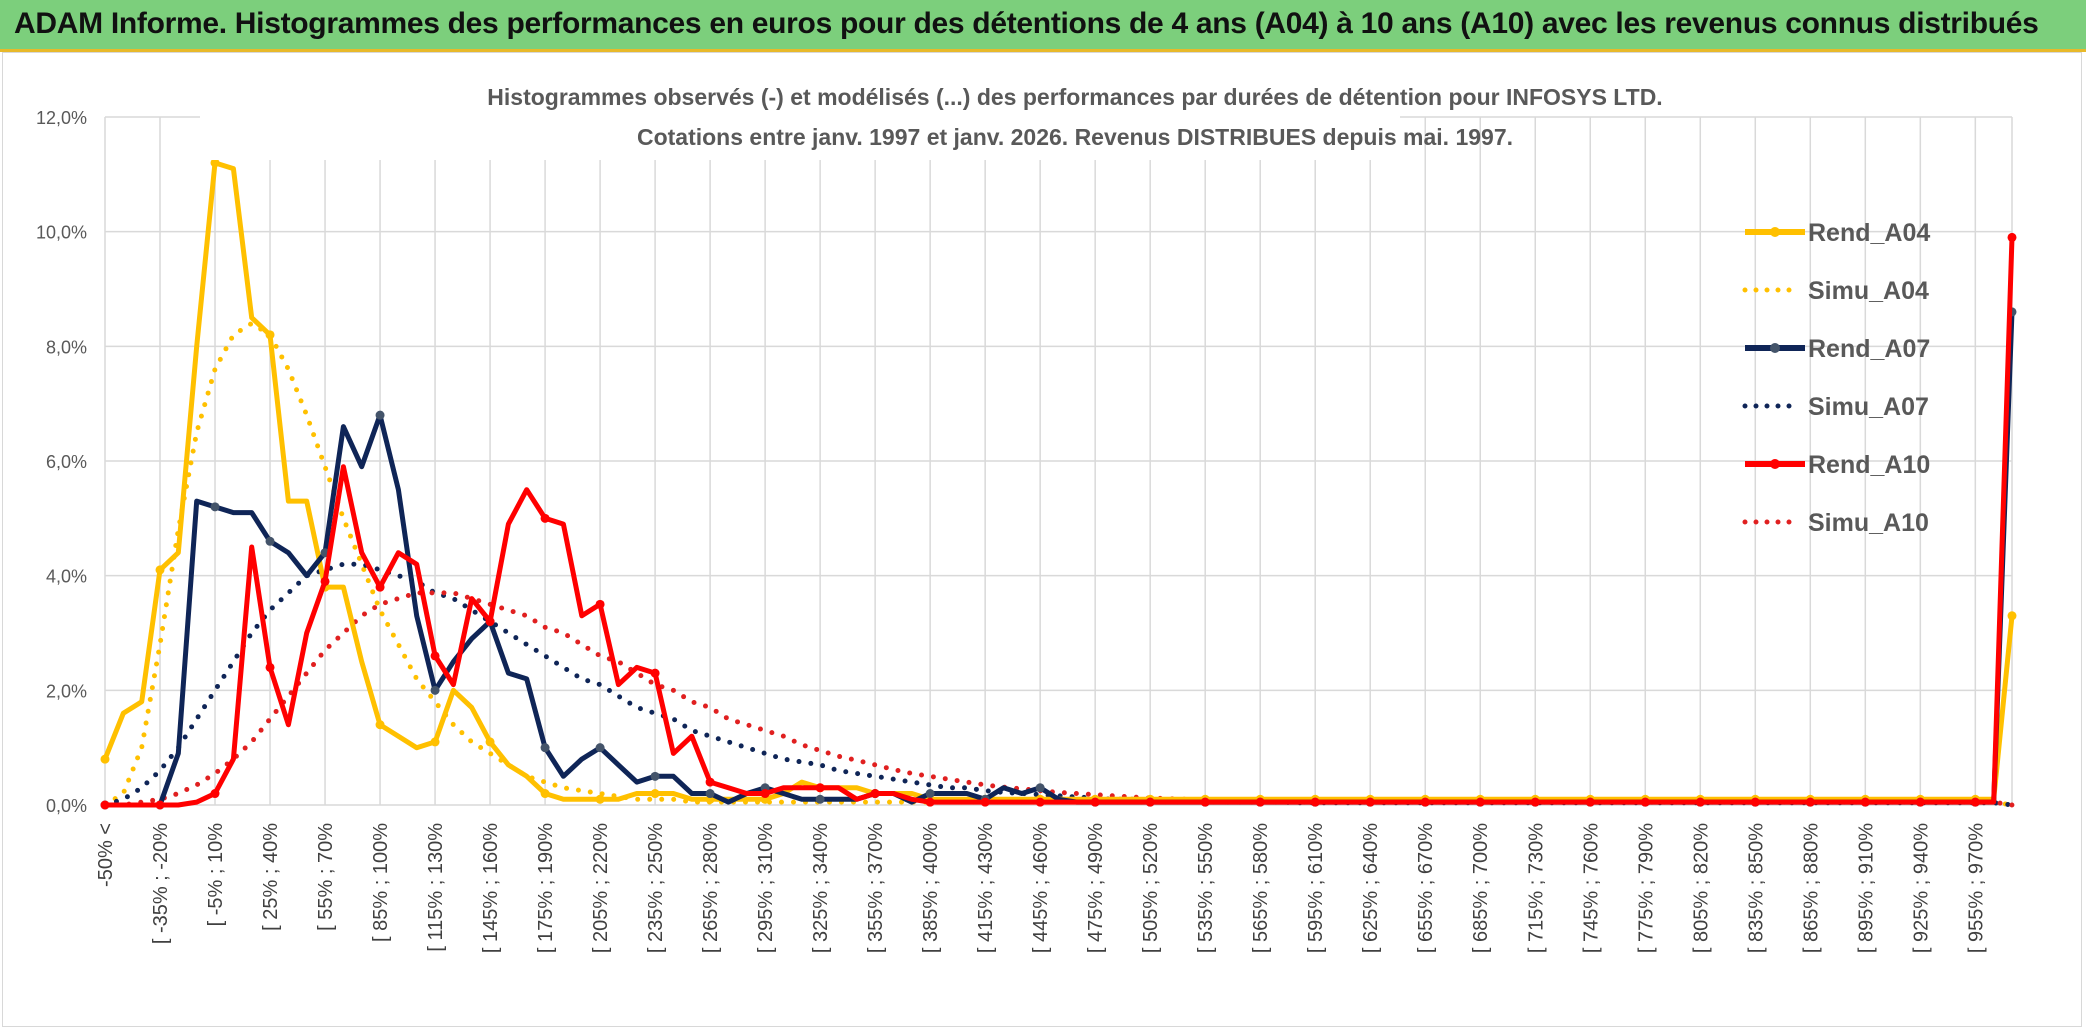 This screenshot has height=1031, width=2086. I want to click on x-tick-label: [ 175% ; 190%, so click(546, 888).